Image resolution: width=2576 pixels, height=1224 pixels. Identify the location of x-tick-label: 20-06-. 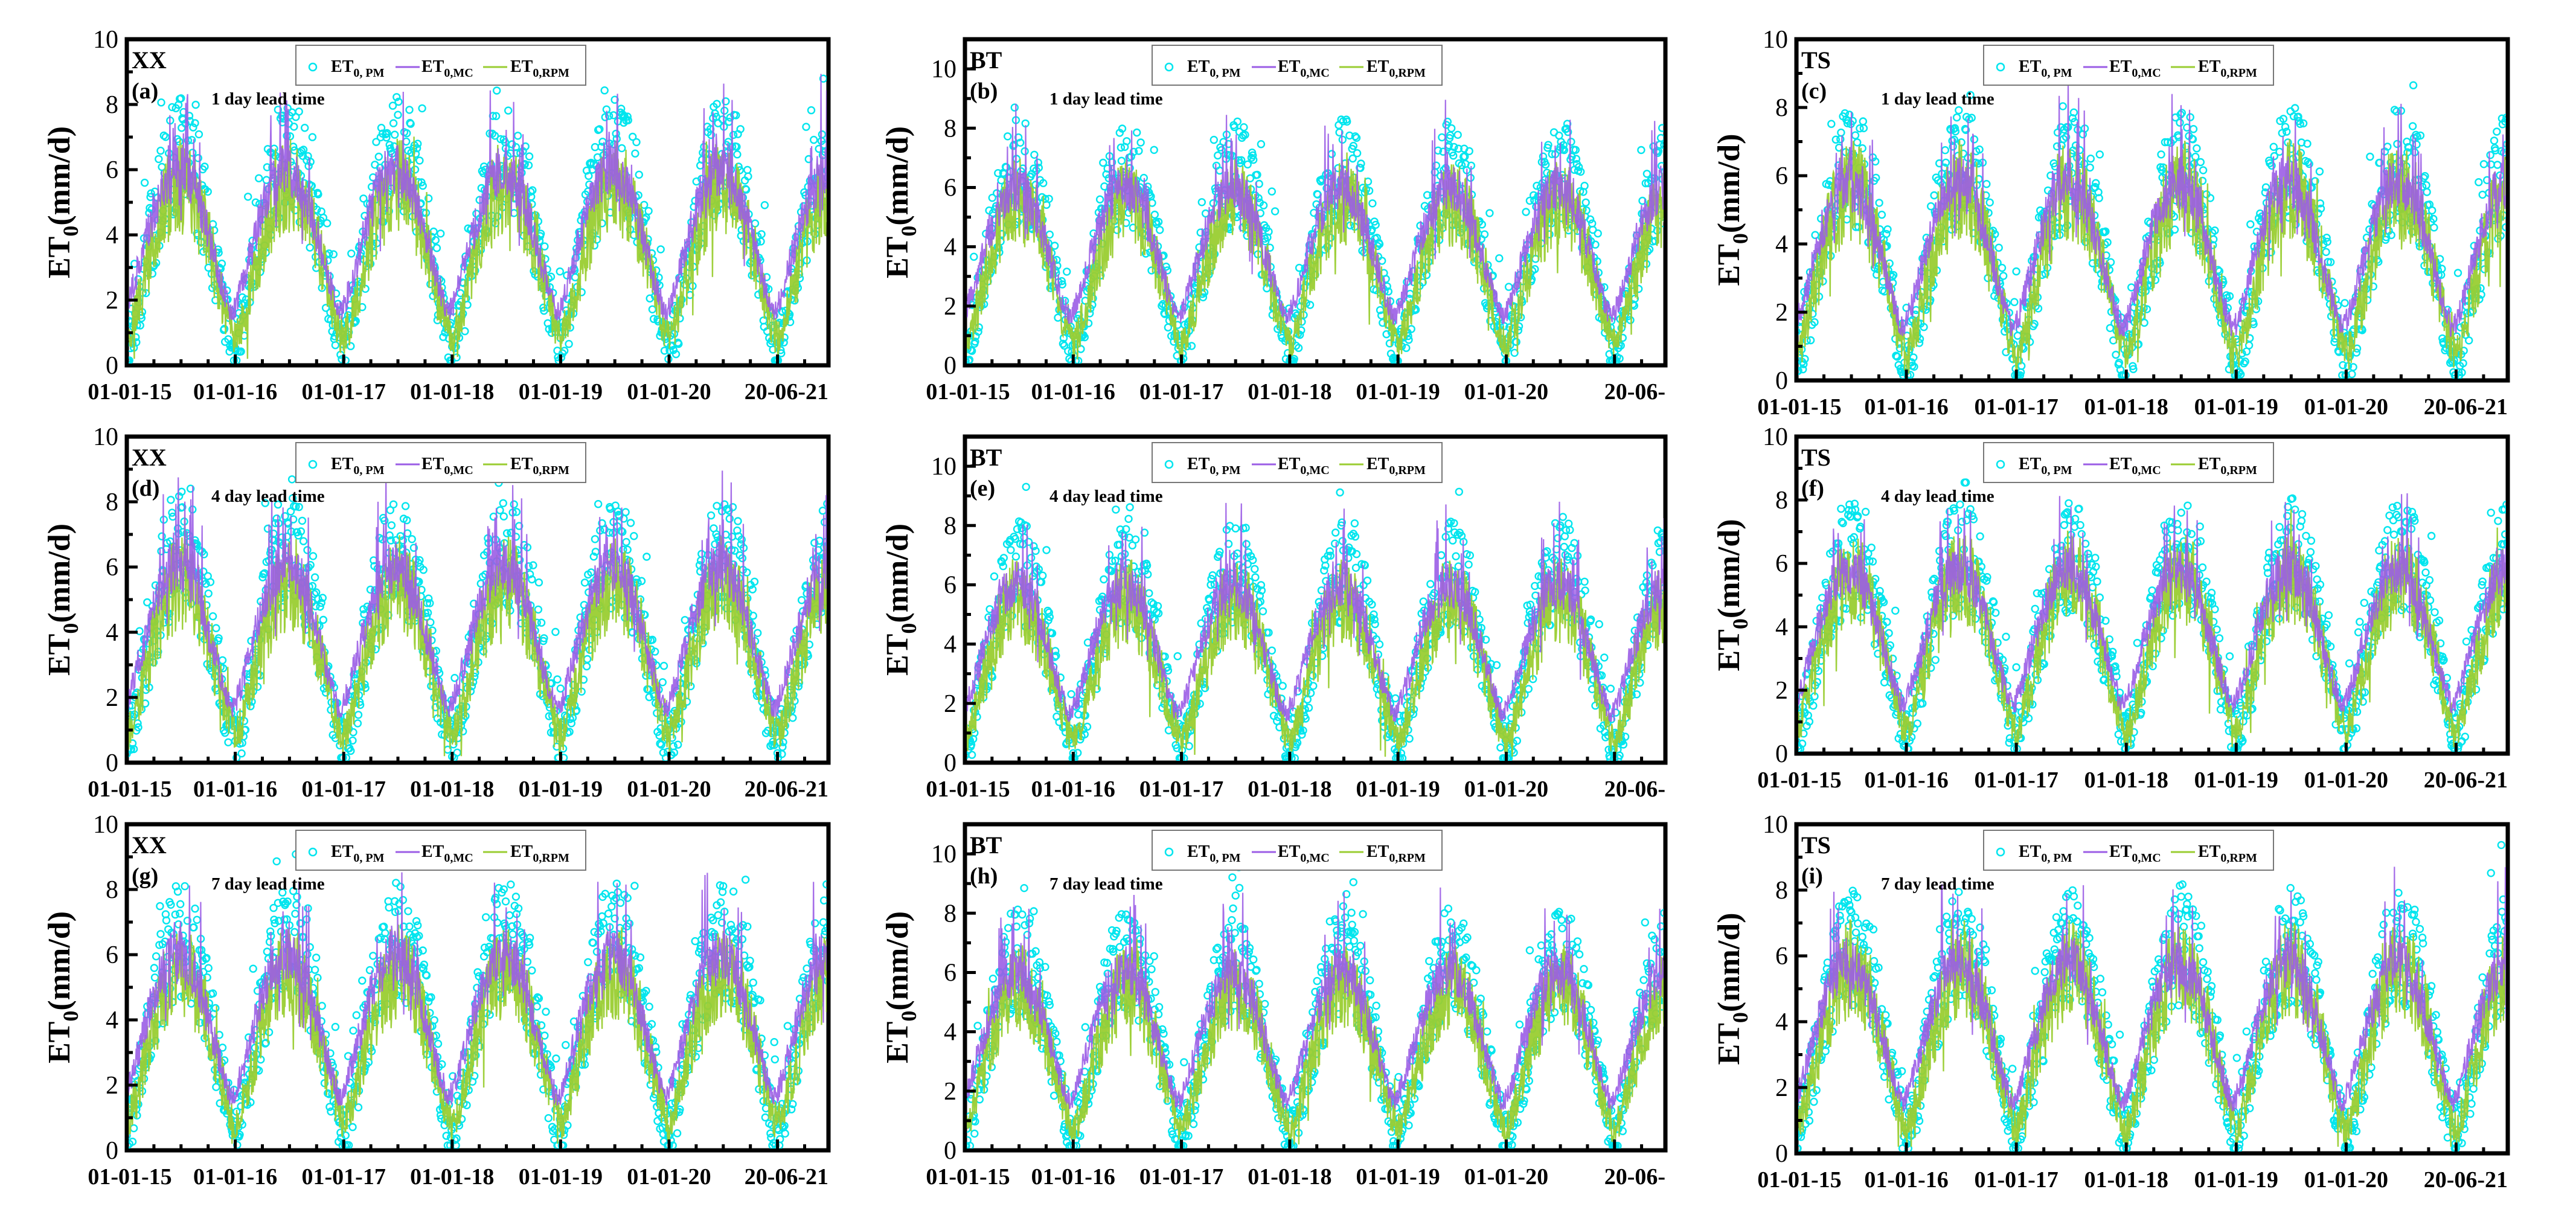
(1634, 392).